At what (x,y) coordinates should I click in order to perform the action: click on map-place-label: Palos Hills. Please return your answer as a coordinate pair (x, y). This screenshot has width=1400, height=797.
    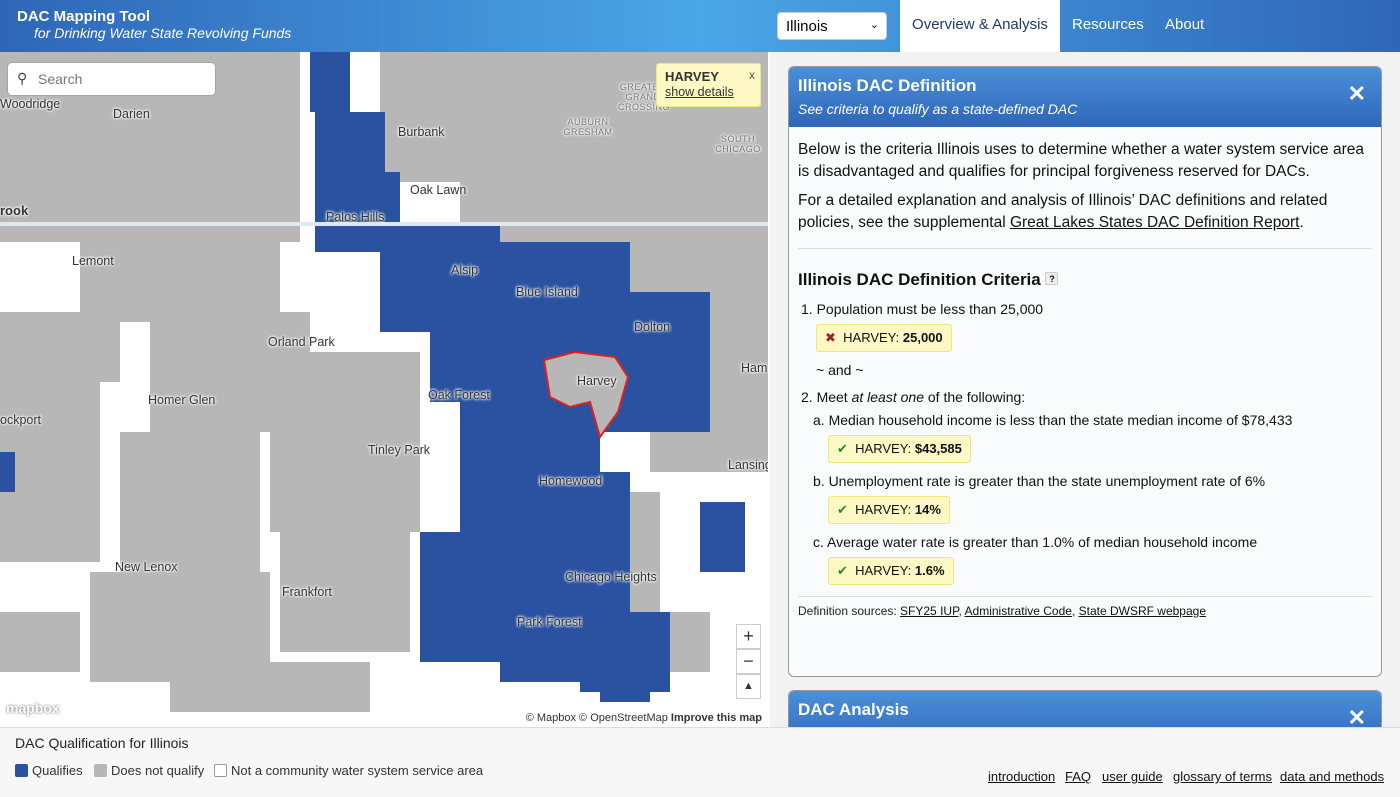
    Looking at the image, I should click on (355, 217).